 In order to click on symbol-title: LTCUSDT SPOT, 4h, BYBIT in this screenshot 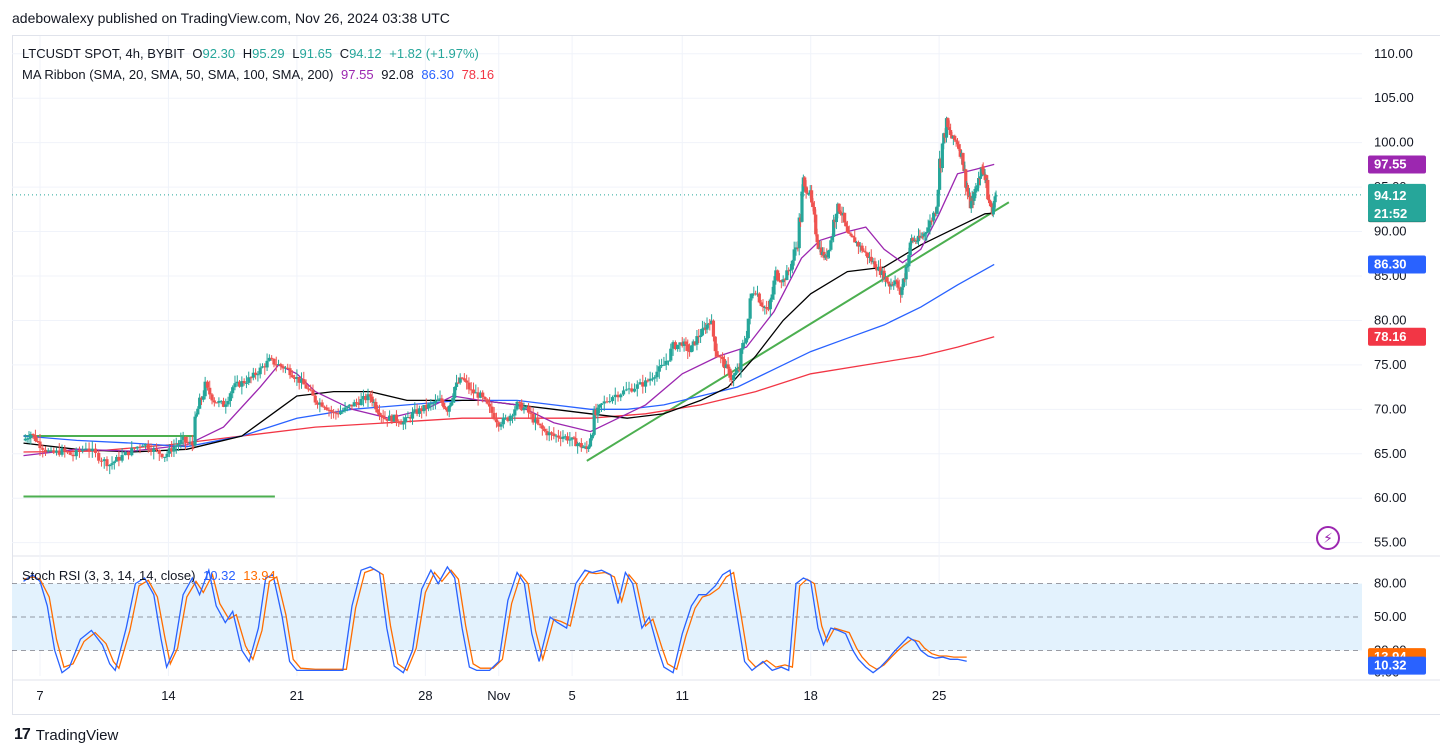, I will do `click(103, 53)`.